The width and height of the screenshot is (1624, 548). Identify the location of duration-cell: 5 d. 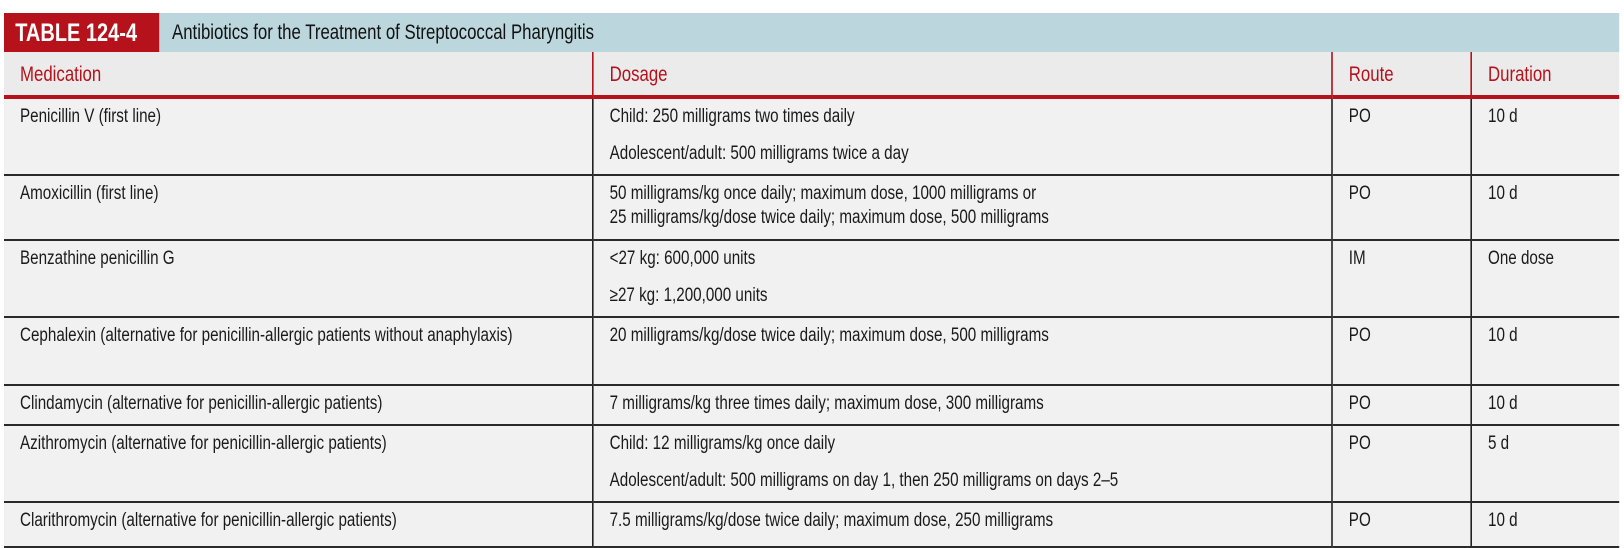
(1545, 464).